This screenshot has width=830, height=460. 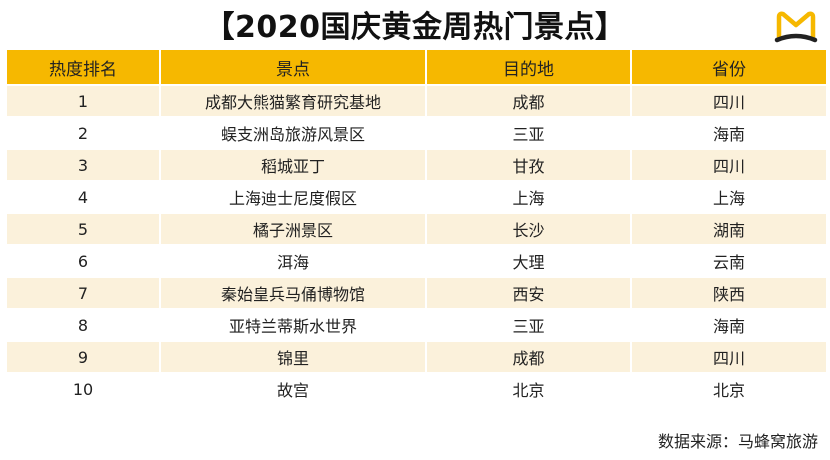 I want to click on table-row: 9 锦里 成都 四川, so click(x=416, y=357).